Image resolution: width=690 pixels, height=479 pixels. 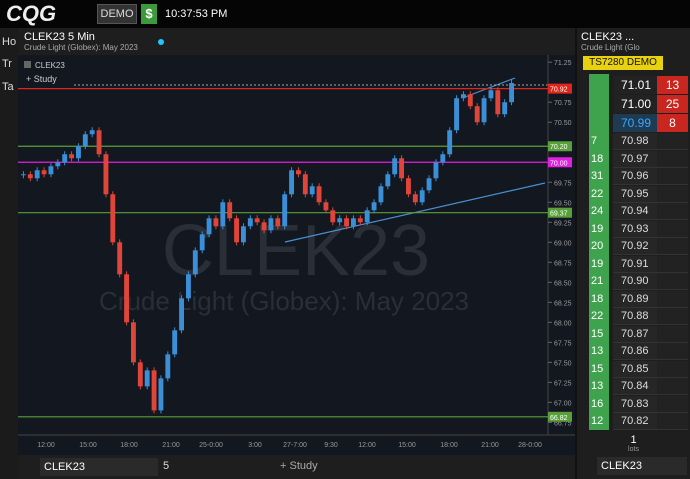 I want to click on bid-size: 18, so click(x=597, y=298).